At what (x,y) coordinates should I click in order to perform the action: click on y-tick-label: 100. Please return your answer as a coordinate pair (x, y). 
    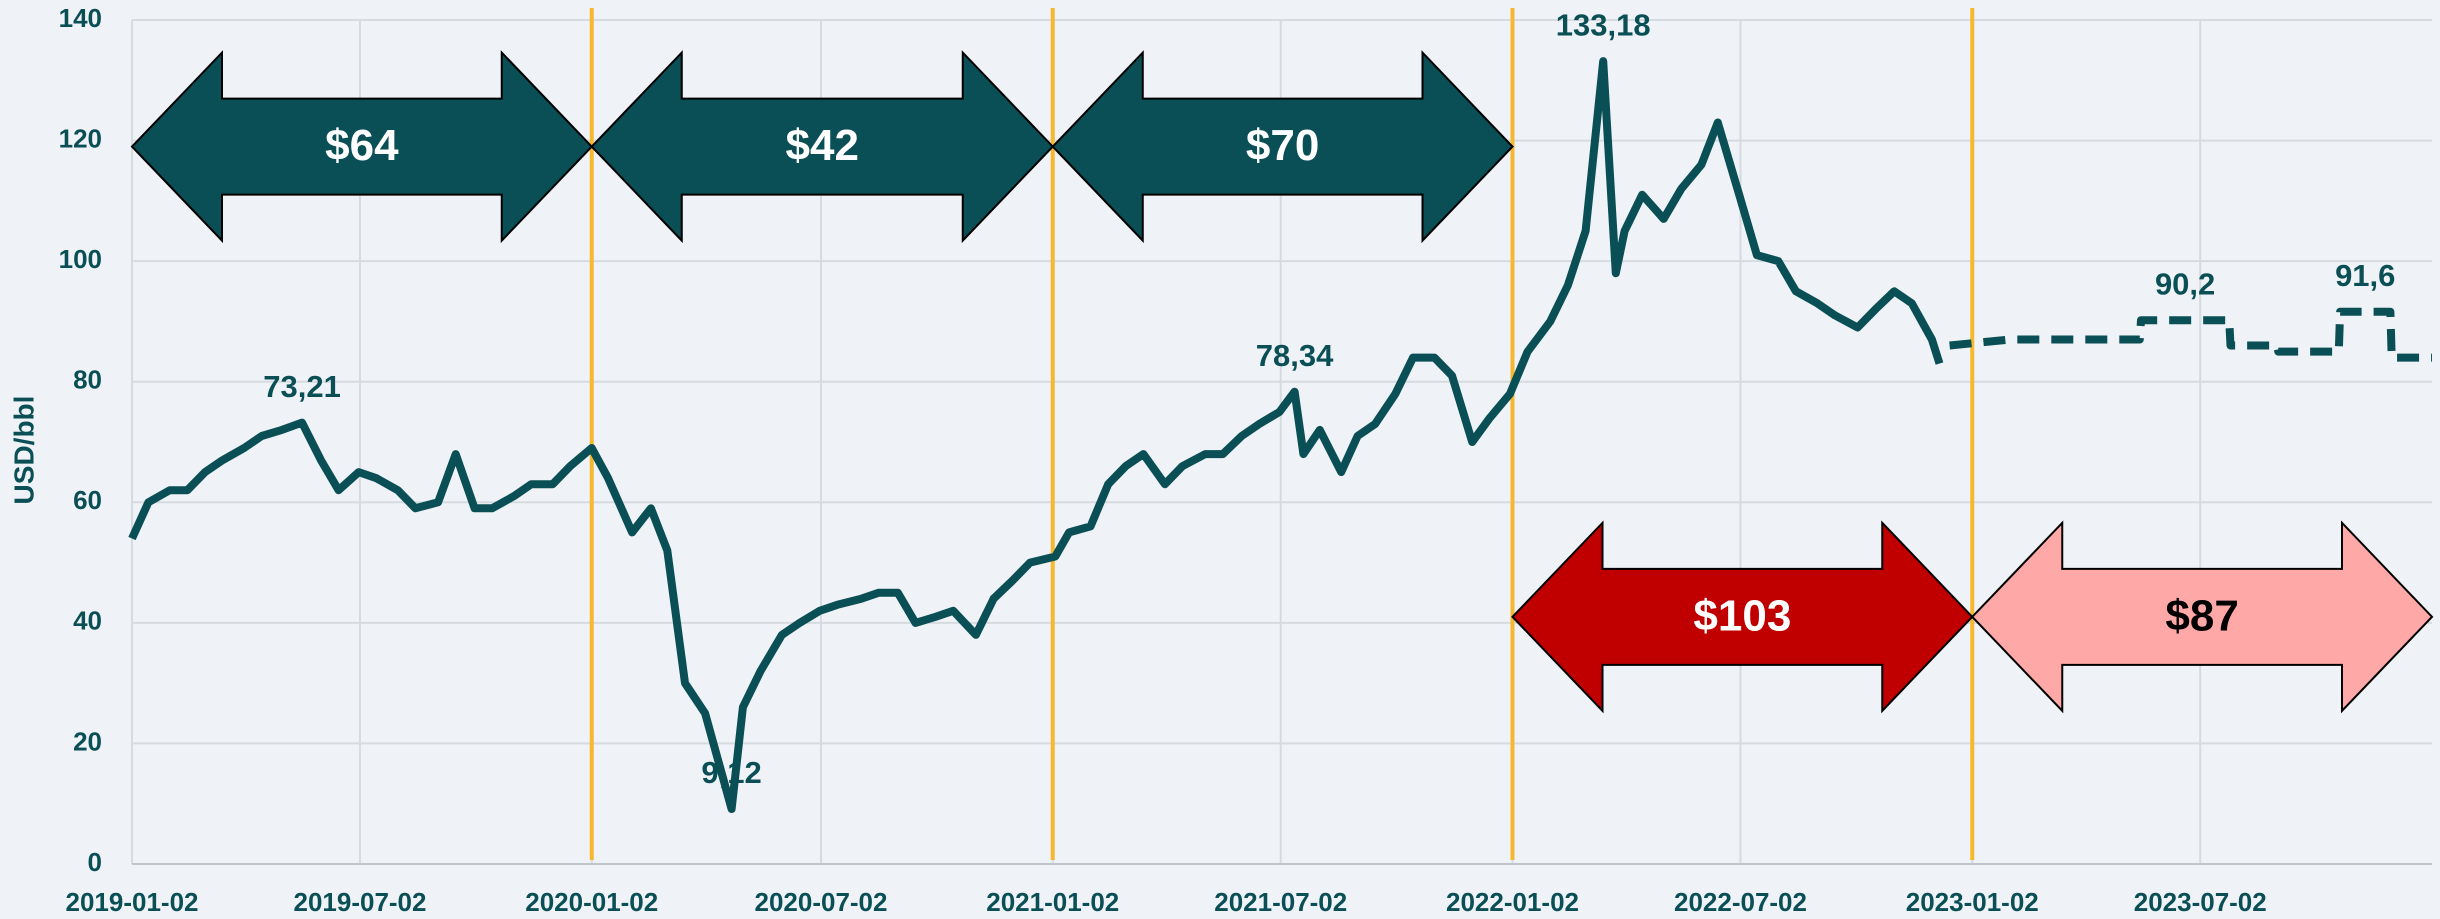
    Looking at the image, I should click on (80, 259).